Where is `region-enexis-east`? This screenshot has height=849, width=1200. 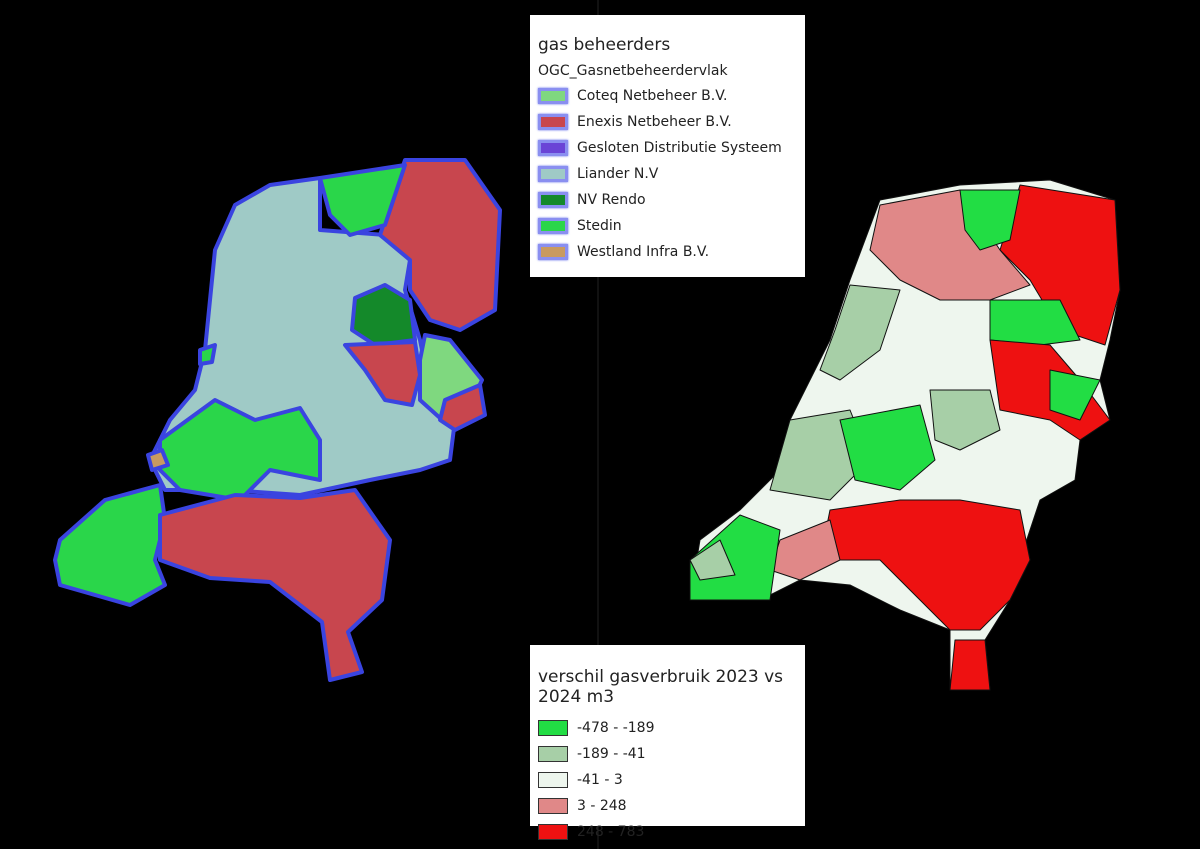 region-enexis-east is located at coordinates (462, 407).